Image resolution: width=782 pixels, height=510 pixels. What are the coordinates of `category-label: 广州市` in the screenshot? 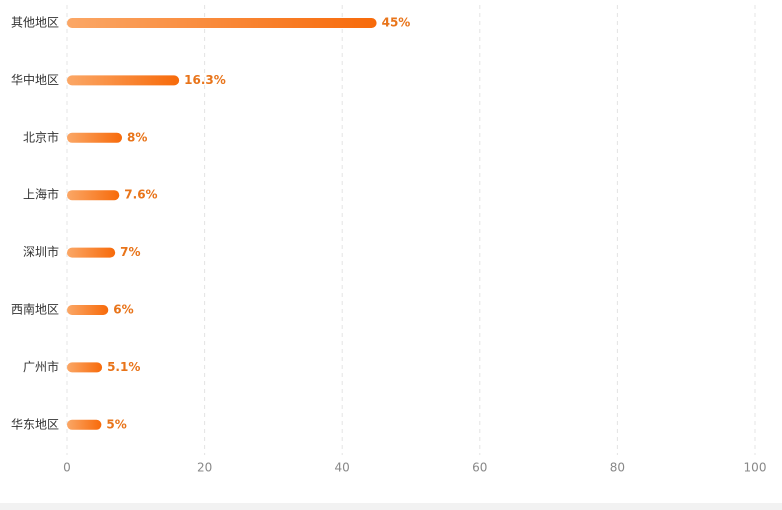 It's located at (41, 366).